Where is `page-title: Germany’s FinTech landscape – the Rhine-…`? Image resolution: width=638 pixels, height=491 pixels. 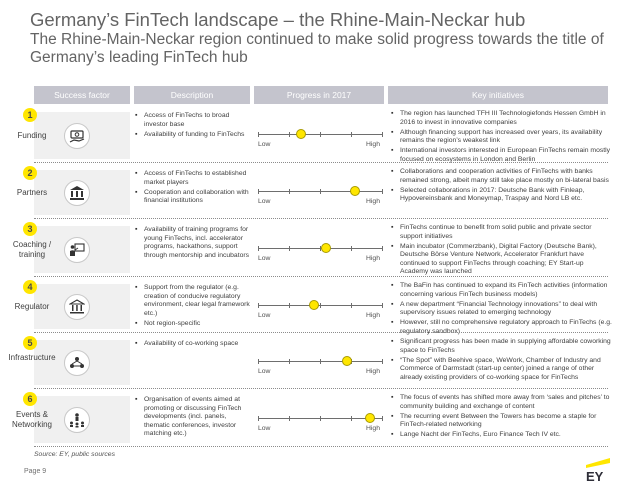
page-title: Germany’s FinTech landscape – the Rhine-… is located at coordinates (278, 19).